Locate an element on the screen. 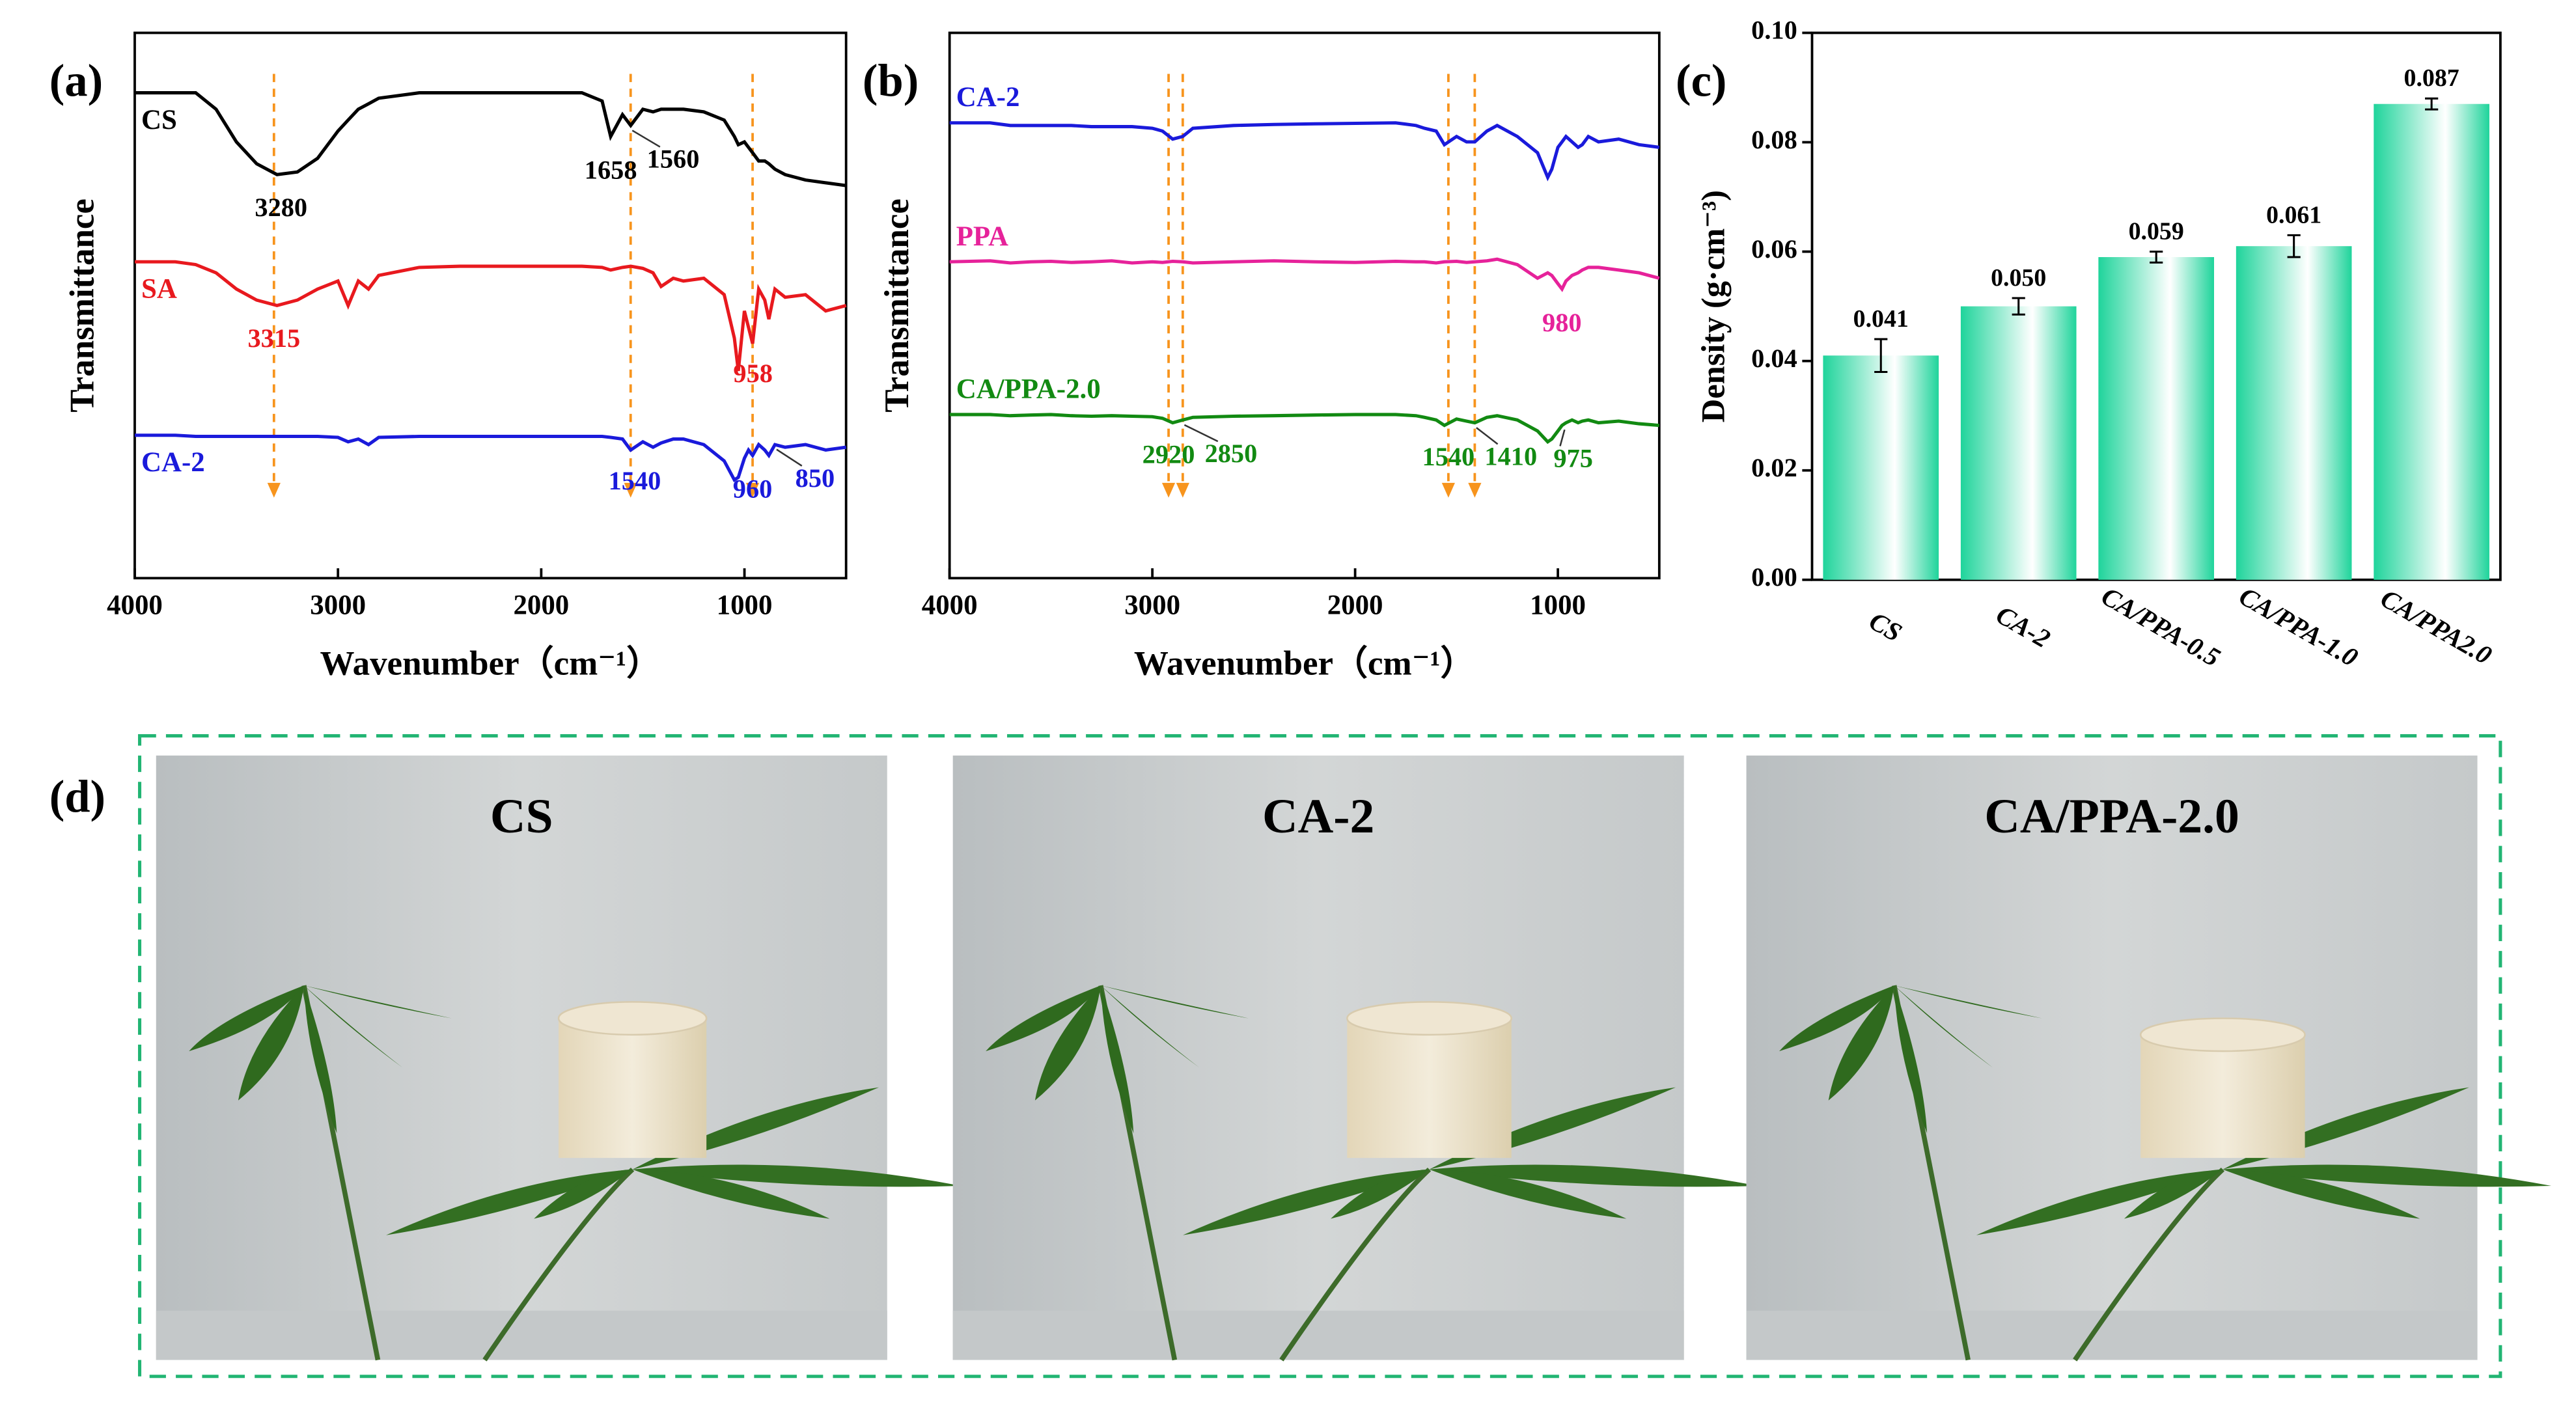 Image resolution: width=2576 pixels, height=1413 pixels. y-axis-label: Density (g·cm⁻³) is located at coordinates (1713, 306).